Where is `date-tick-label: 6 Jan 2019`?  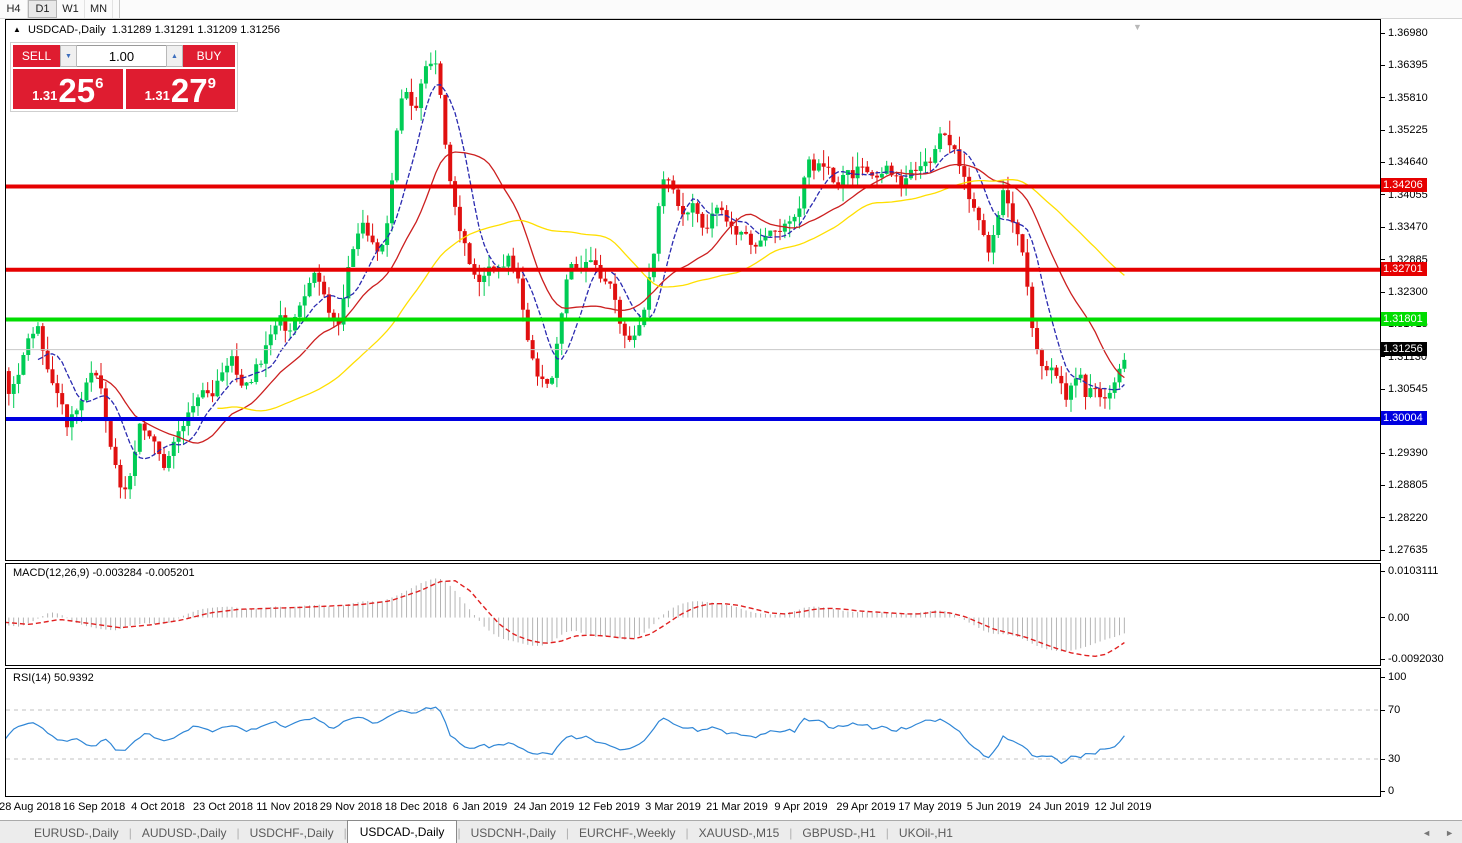
date-tick-label: 6 Jan 2019 is located at coordinates (480, 807).